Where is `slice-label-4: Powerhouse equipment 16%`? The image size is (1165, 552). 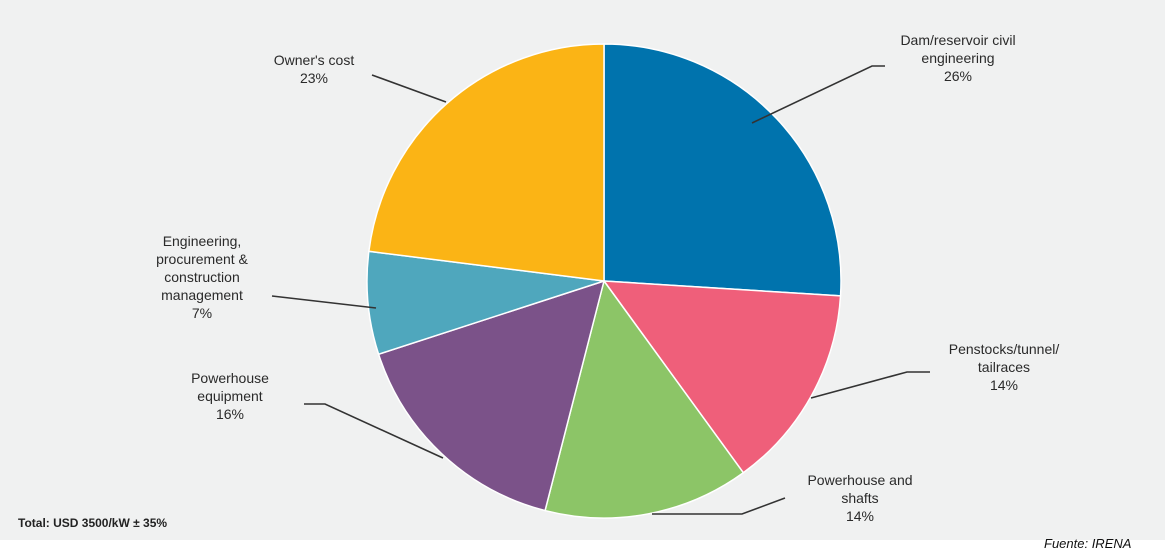
slice-label-4: Powerhouse equipment 16% is located at coordinates (230, 396).